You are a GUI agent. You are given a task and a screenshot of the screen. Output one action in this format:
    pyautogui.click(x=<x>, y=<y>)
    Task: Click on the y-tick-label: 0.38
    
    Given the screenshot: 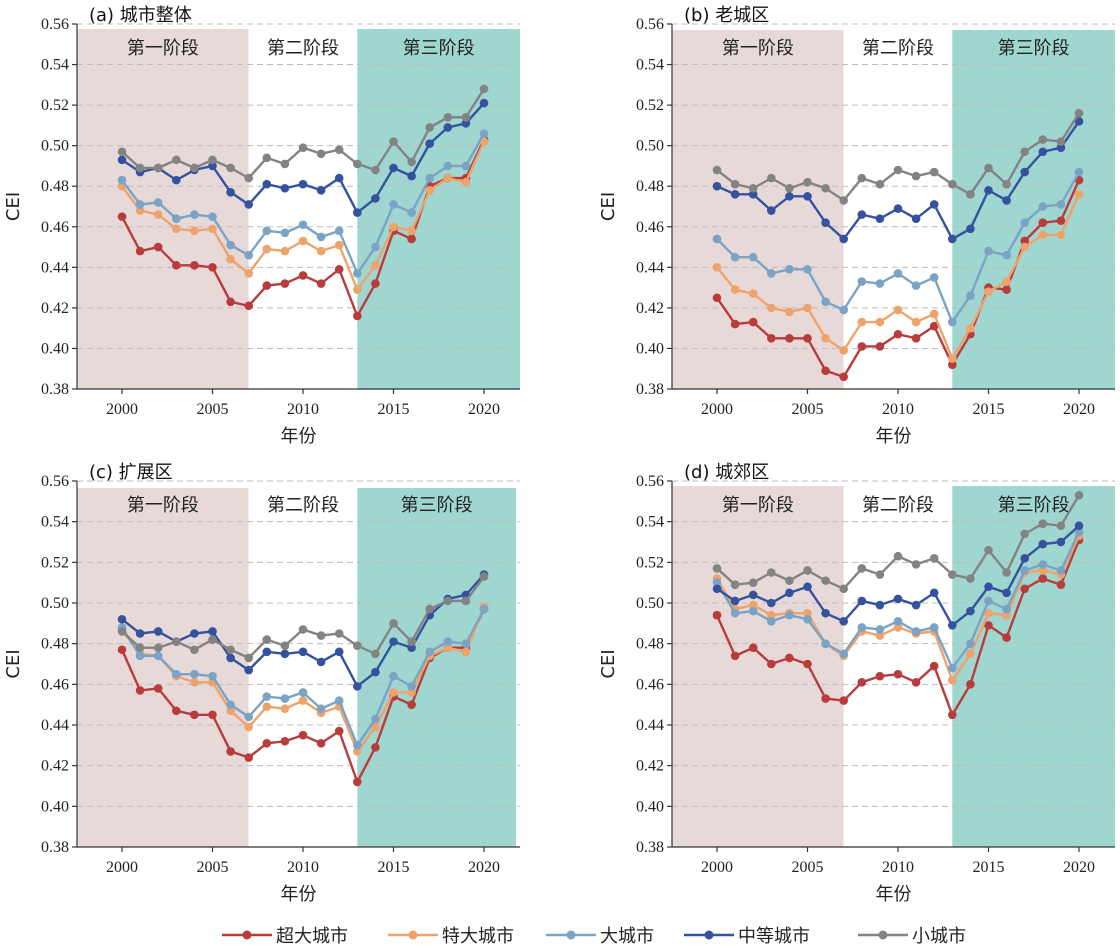 What is the action you would take?
    pyautogui.click(x=55, y=847)
    